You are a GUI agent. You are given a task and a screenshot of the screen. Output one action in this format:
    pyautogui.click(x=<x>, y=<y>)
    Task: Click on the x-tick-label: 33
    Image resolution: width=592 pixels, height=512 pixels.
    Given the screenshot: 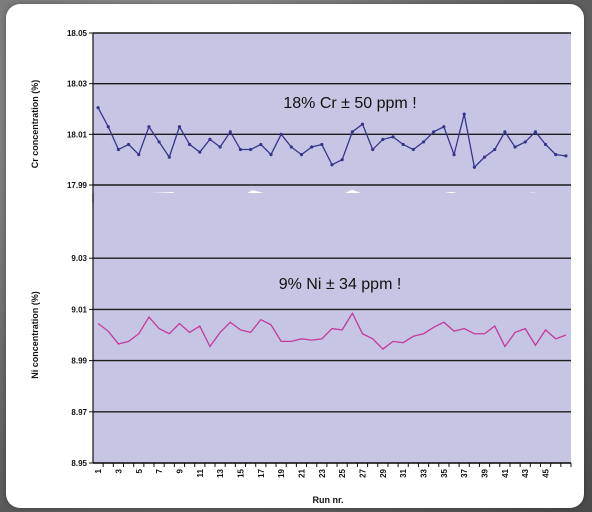 What is the action you would take?
    pyautogui.click(x=424, y=472)
    